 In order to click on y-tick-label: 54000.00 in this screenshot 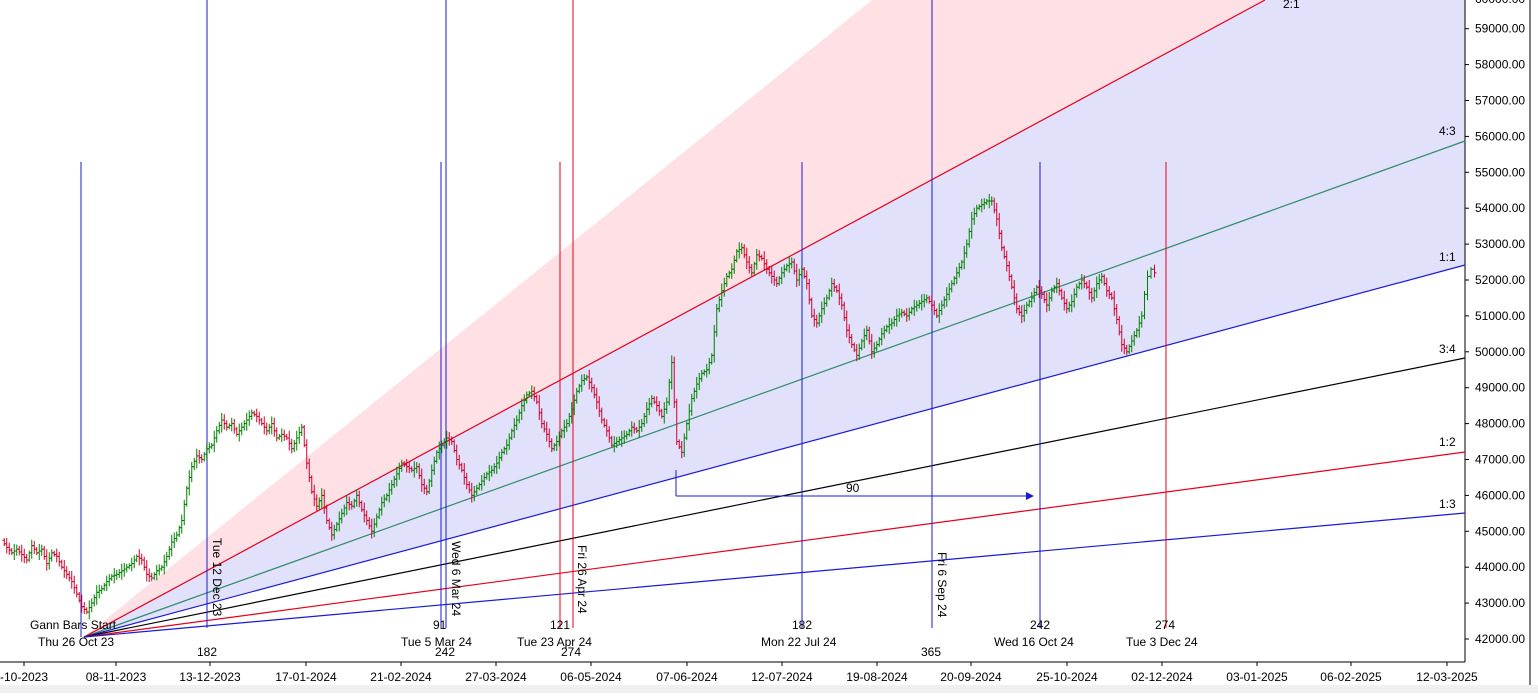, I will do `click(1500, 208)`.